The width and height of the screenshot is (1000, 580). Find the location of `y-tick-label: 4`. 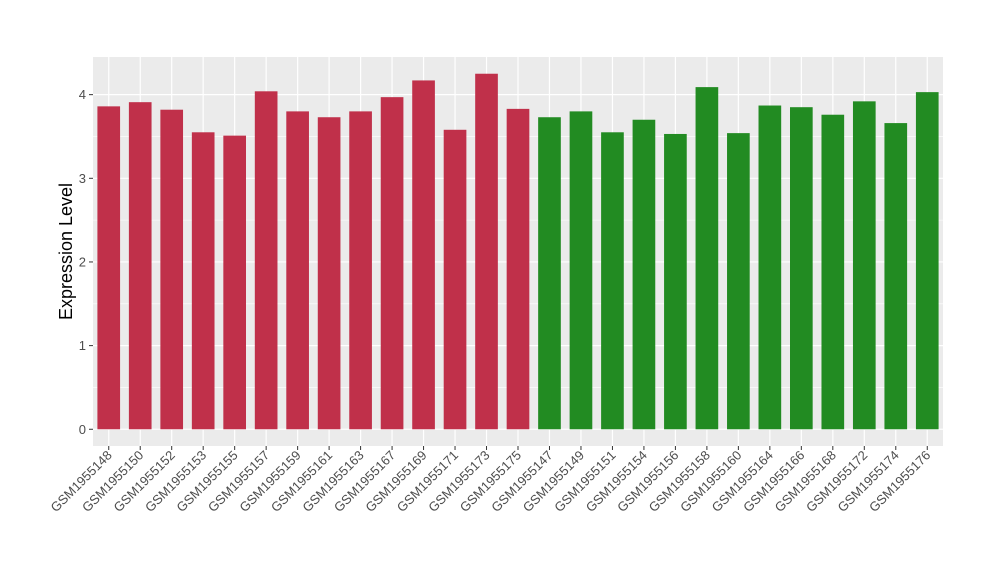

y-tick-label: 4 is located at coordinates (82, 94).